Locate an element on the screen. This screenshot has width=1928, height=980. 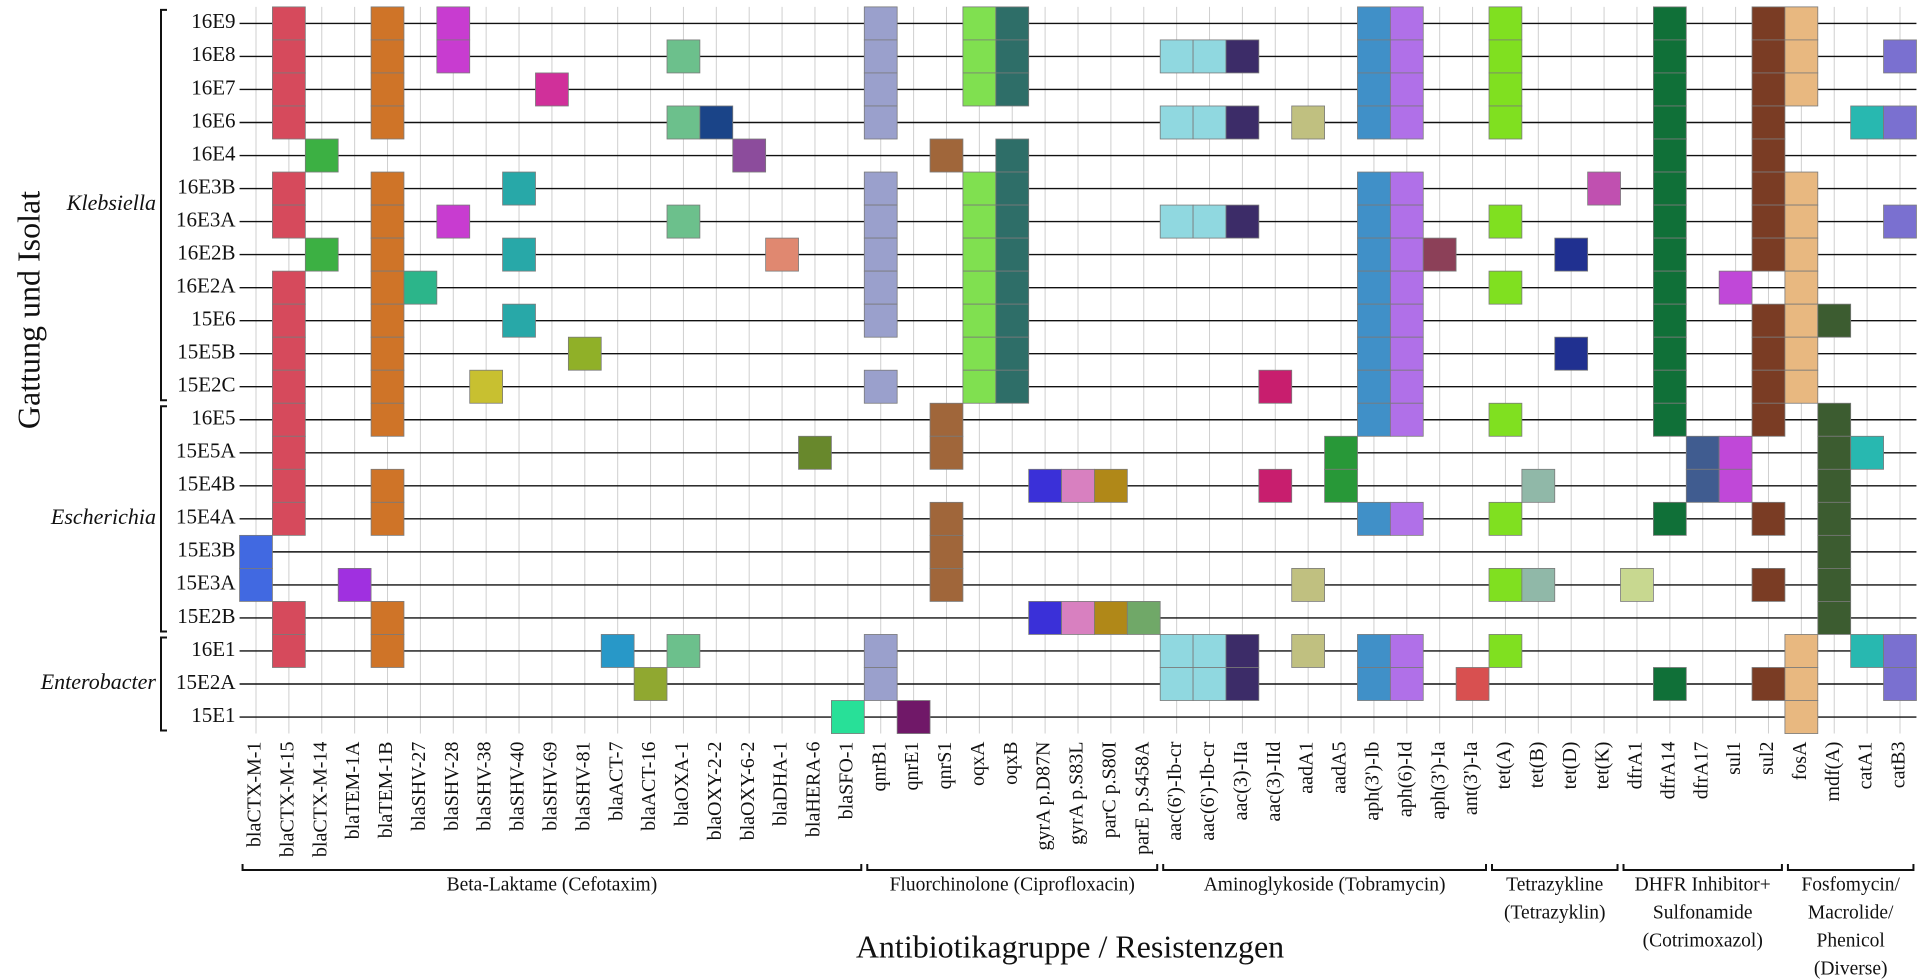
group-label: Fluorchinolone (Ciprofloxacin) is located at coordinates (1012, 884).